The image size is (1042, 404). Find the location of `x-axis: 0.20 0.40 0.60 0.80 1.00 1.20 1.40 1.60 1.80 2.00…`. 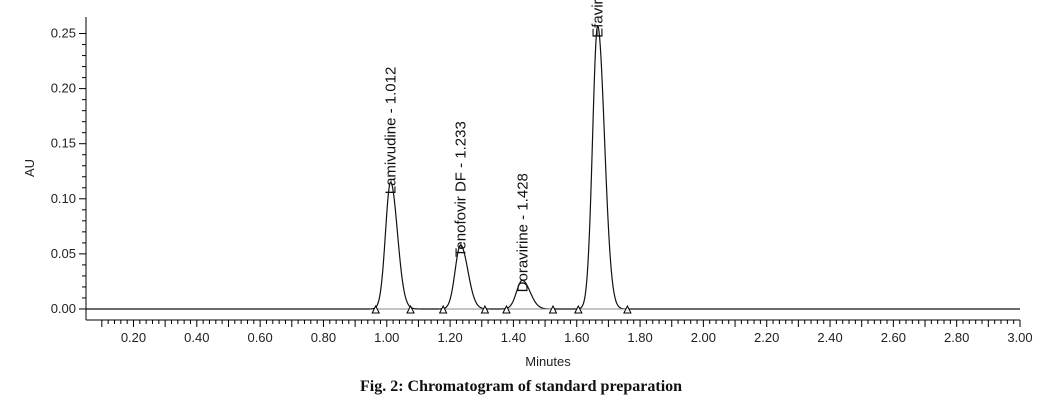

x-axis: 0.20 0.40 0.60 0.80 1.00 1.20 1.40 1.60 1.80 2.00… is located at coordinates (567, 332).